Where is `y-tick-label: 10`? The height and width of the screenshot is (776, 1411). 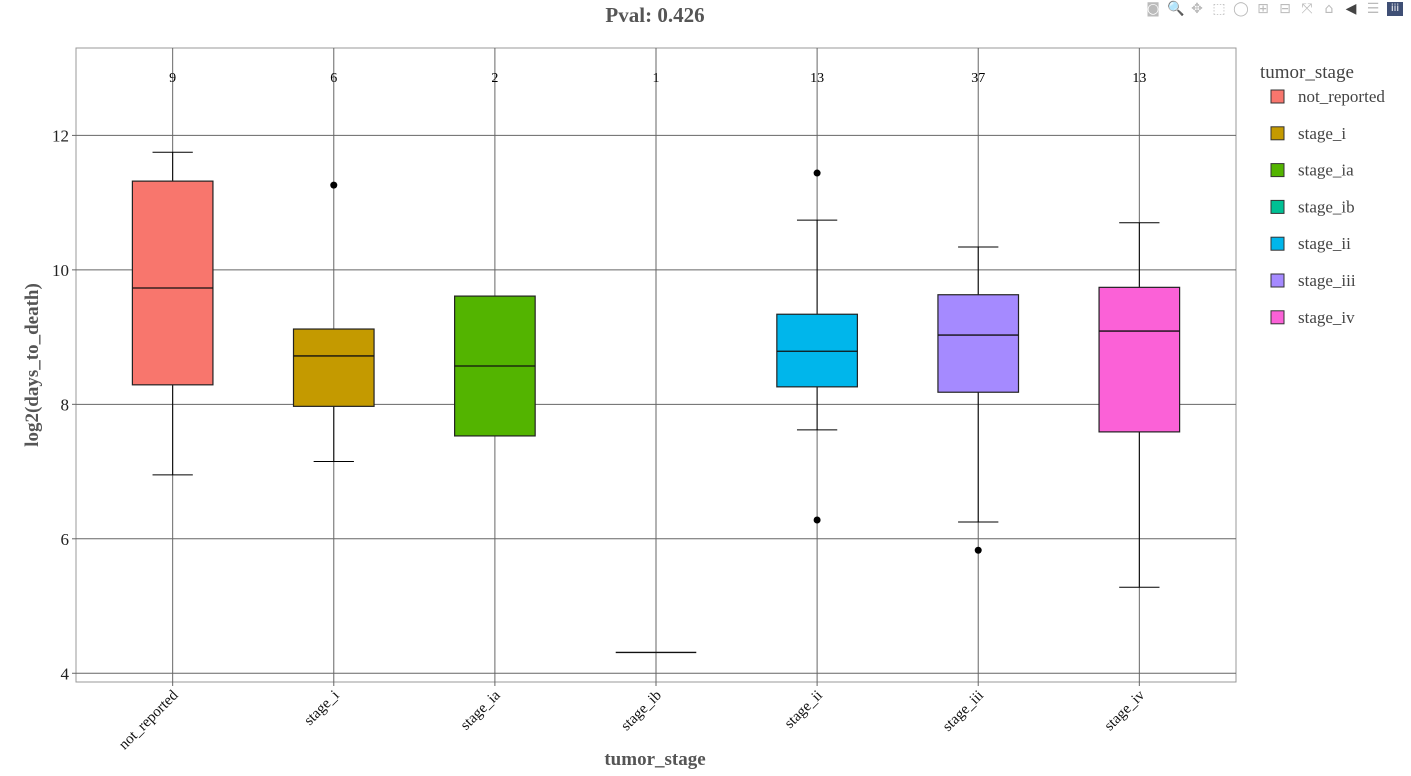
y-tick-label: 10 is located at coordinates (60, 270).